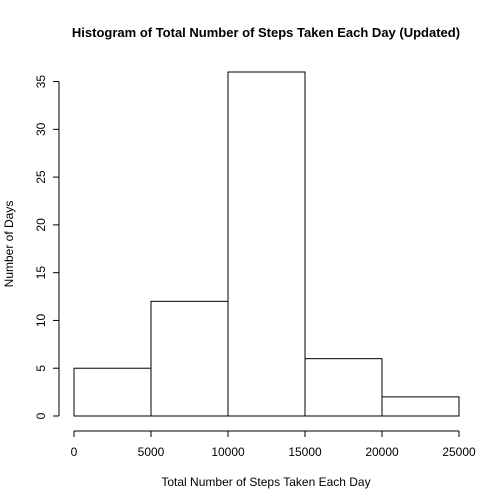 This screenshot has width=504, height=504. I want to click on y-tick-label-4: 20, so click(41, 225).